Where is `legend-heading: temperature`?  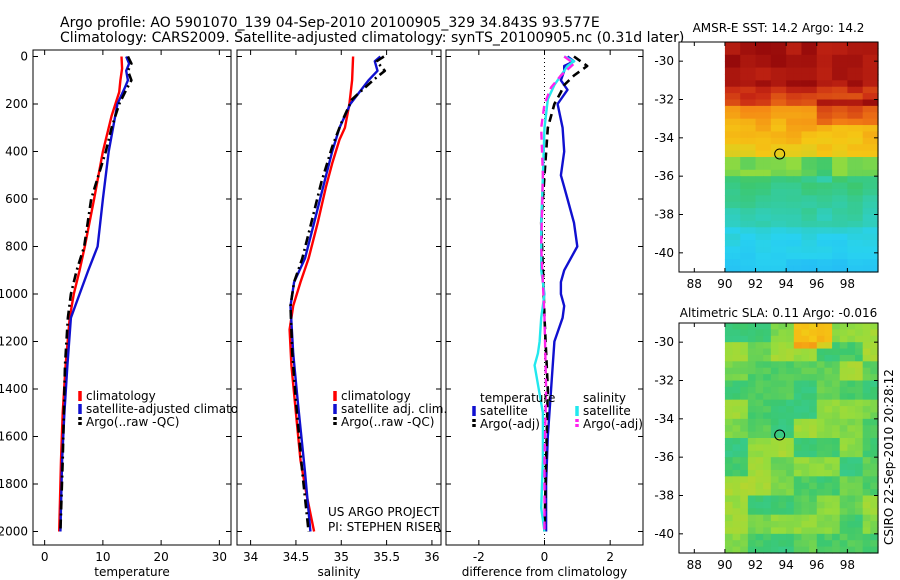
legend-heading: temperature is located at coordinates (517, 398).